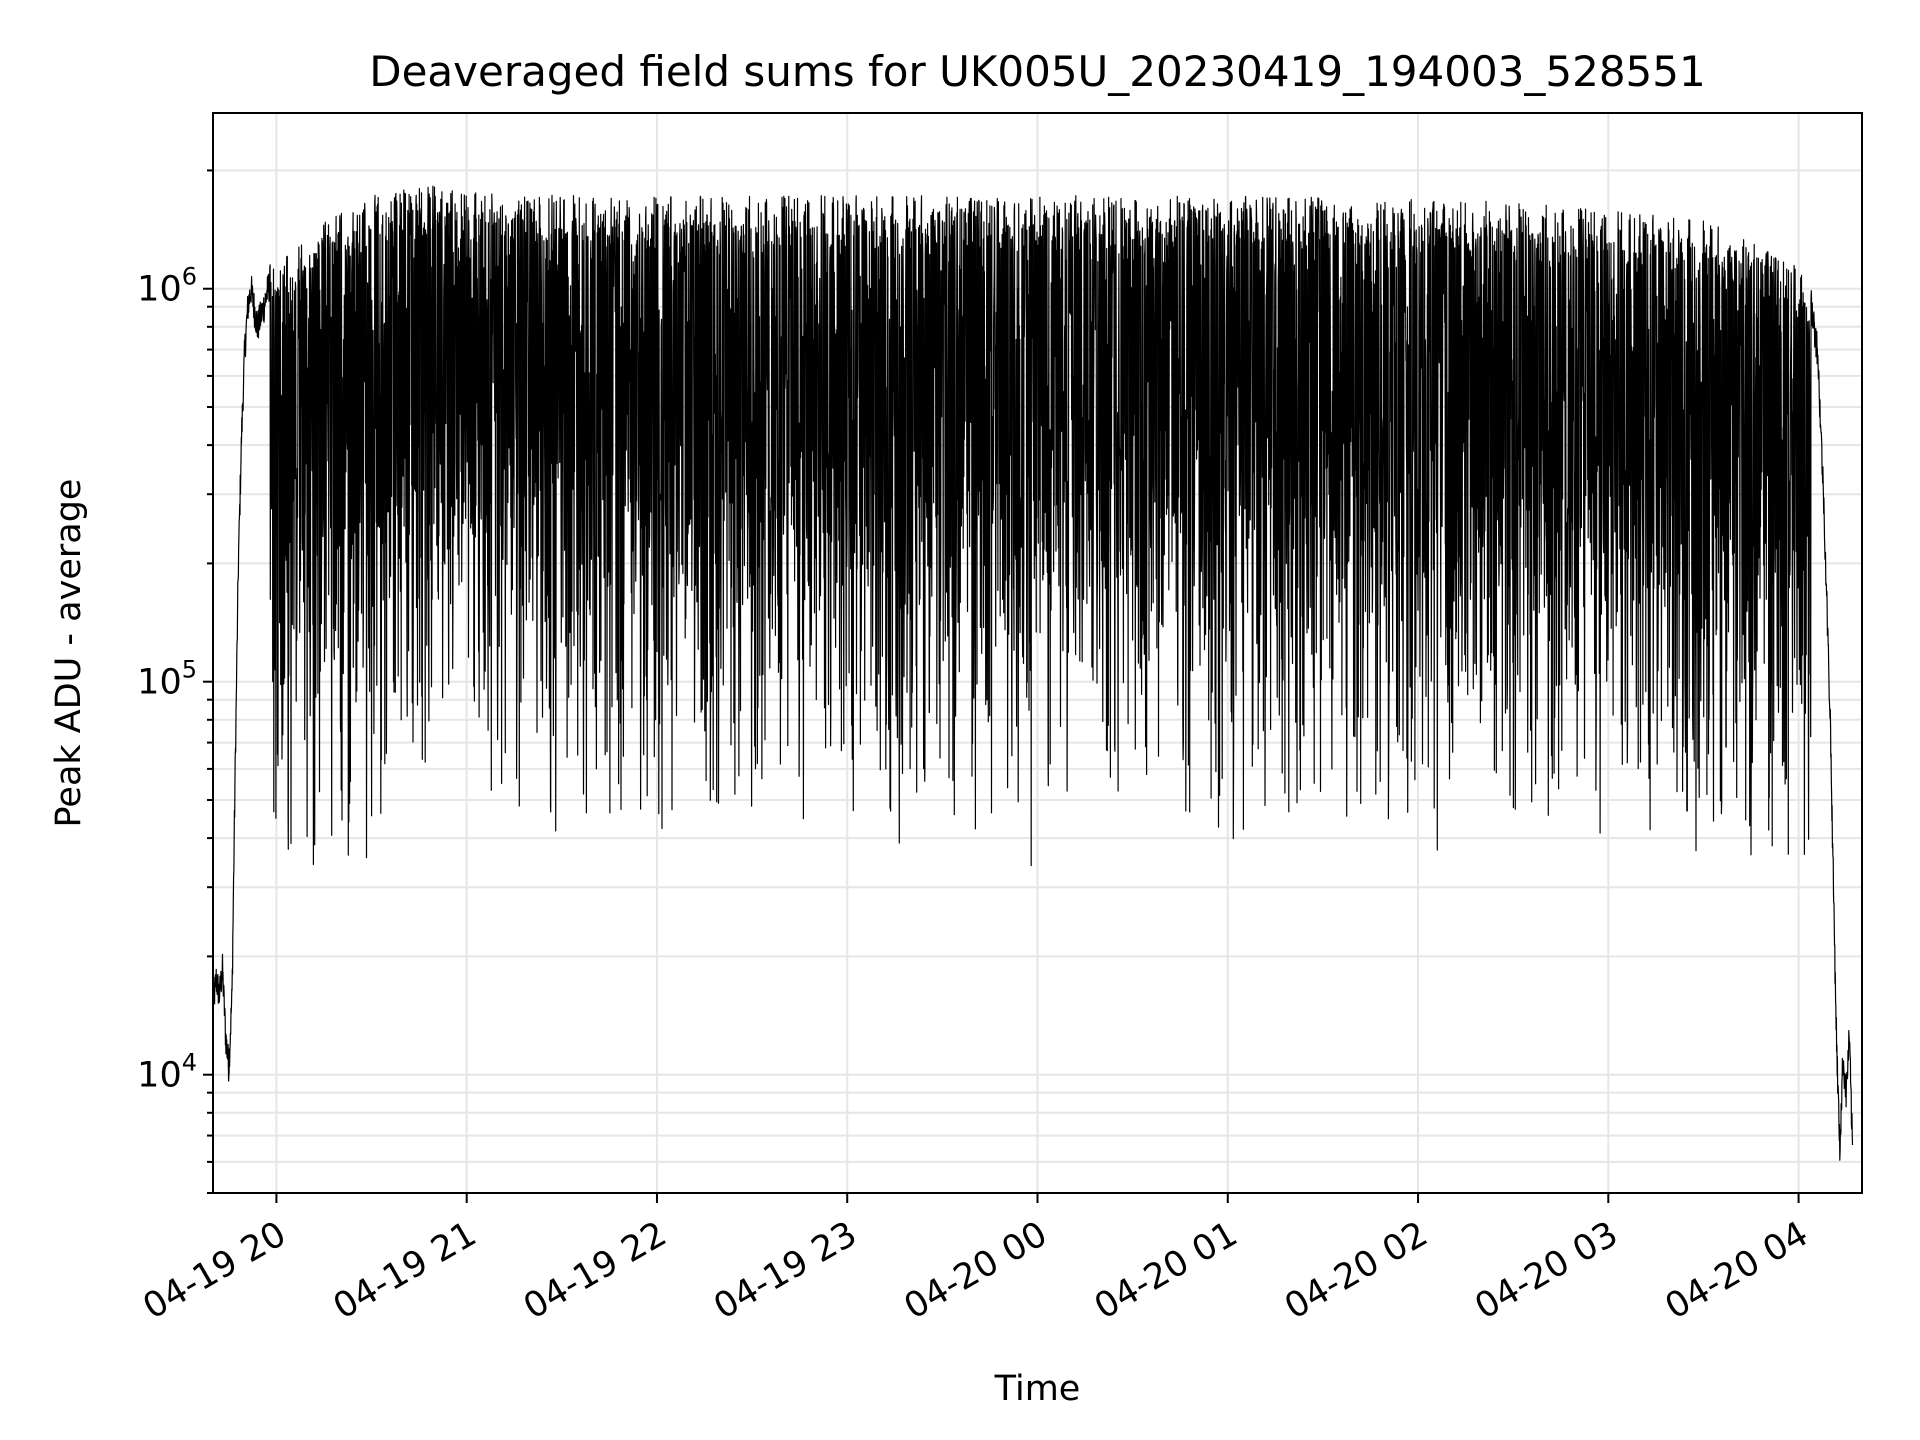 The image size is (1920, 1440). What do you see at coordinates (167, 1072) in the screenshot?
I see `y-tick-label: 10⁴` at bounding box center [167, 1072].